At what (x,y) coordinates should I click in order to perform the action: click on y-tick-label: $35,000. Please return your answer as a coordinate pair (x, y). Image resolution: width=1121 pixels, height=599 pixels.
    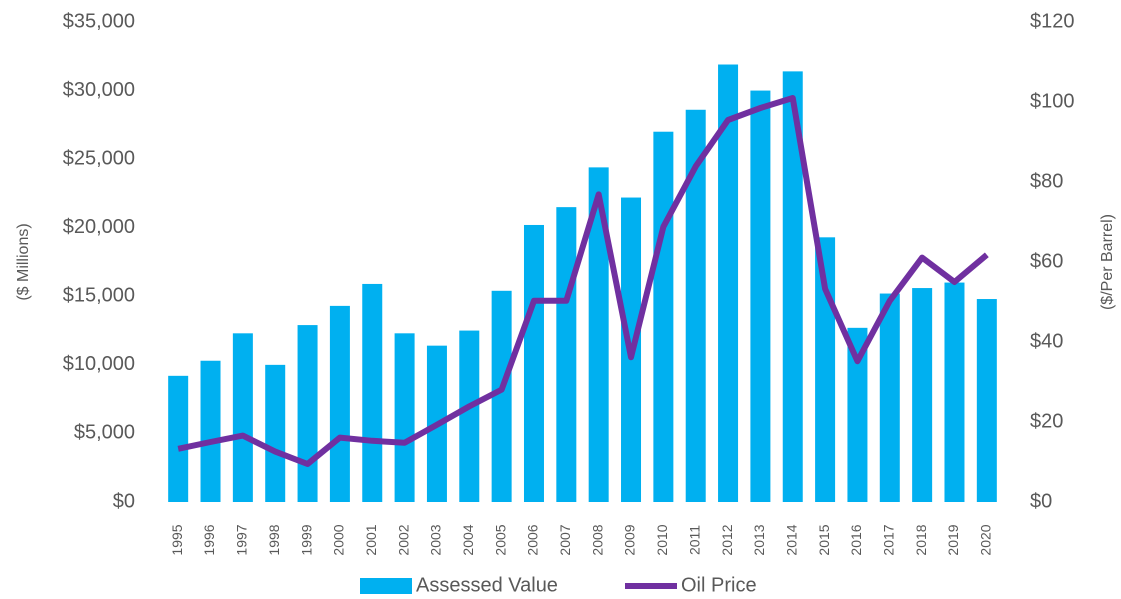
    Looking at the image, I should click on (99, 21).